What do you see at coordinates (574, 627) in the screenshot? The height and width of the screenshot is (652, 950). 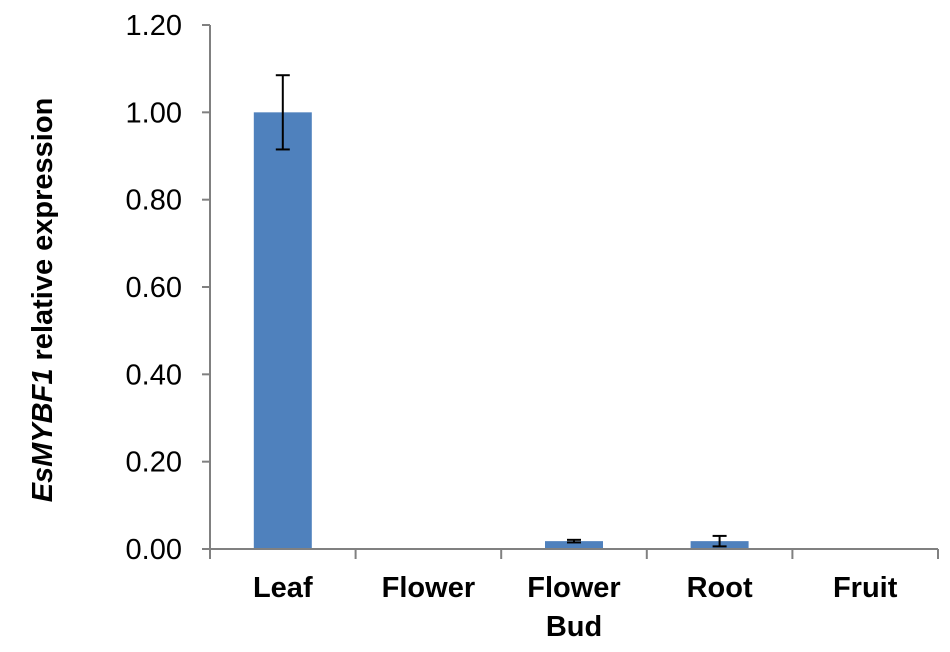 I see `x-category-label: Bud` at bounding box center [574, 627].